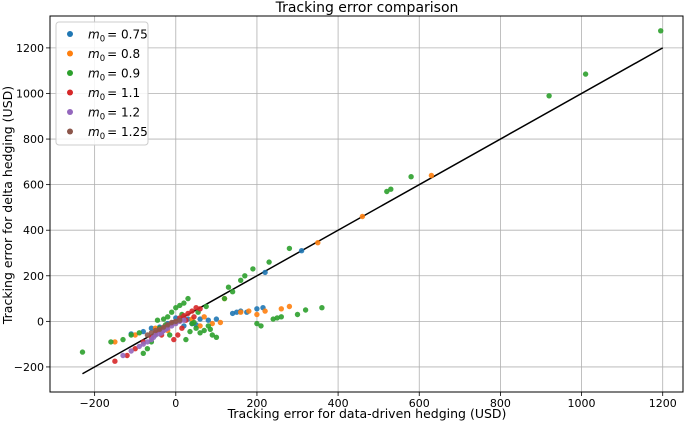 This screenshot has width=685, height=422. What do you see at coordinates (175, 403) in the screenshot?
I see `x-tick-label: 0` at bounding box center [175, 403].